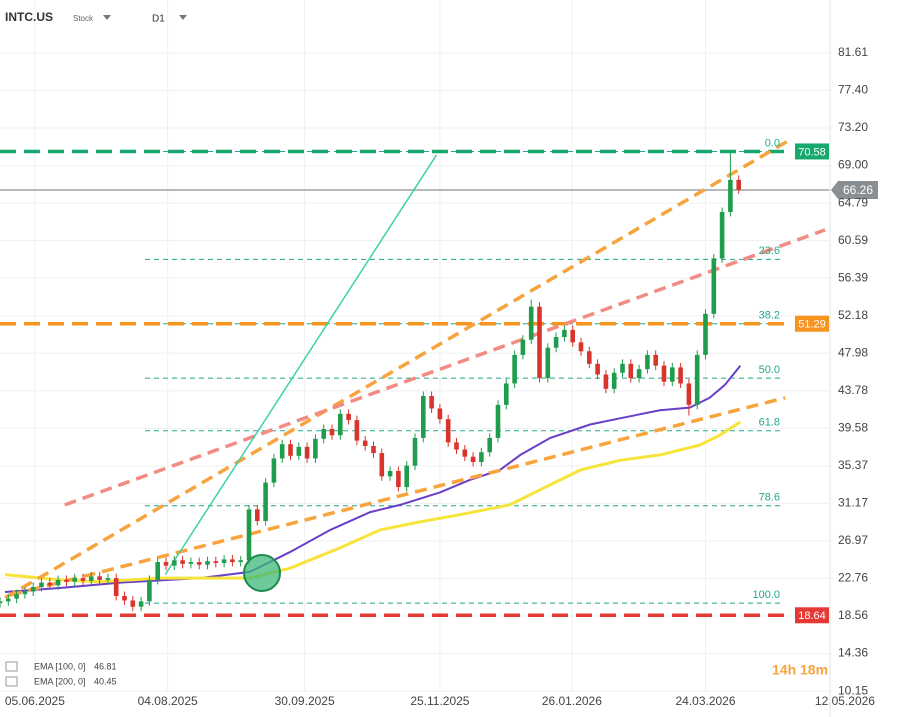  I want to click on current-price-label-bg, so click(854, 190).